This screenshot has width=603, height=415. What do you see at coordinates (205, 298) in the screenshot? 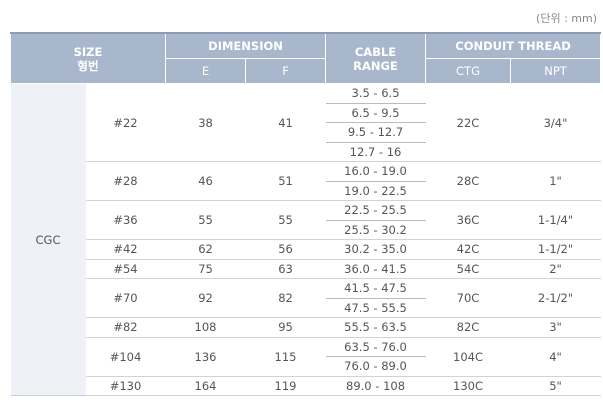
I see `e-cell: 92` at bounding box center [205, 298].